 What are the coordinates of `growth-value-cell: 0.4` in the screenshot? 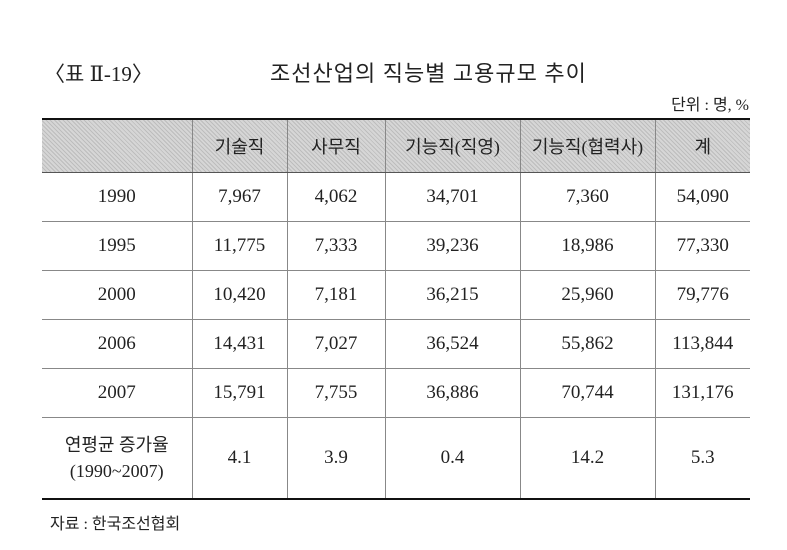 It's located at (452, 458).